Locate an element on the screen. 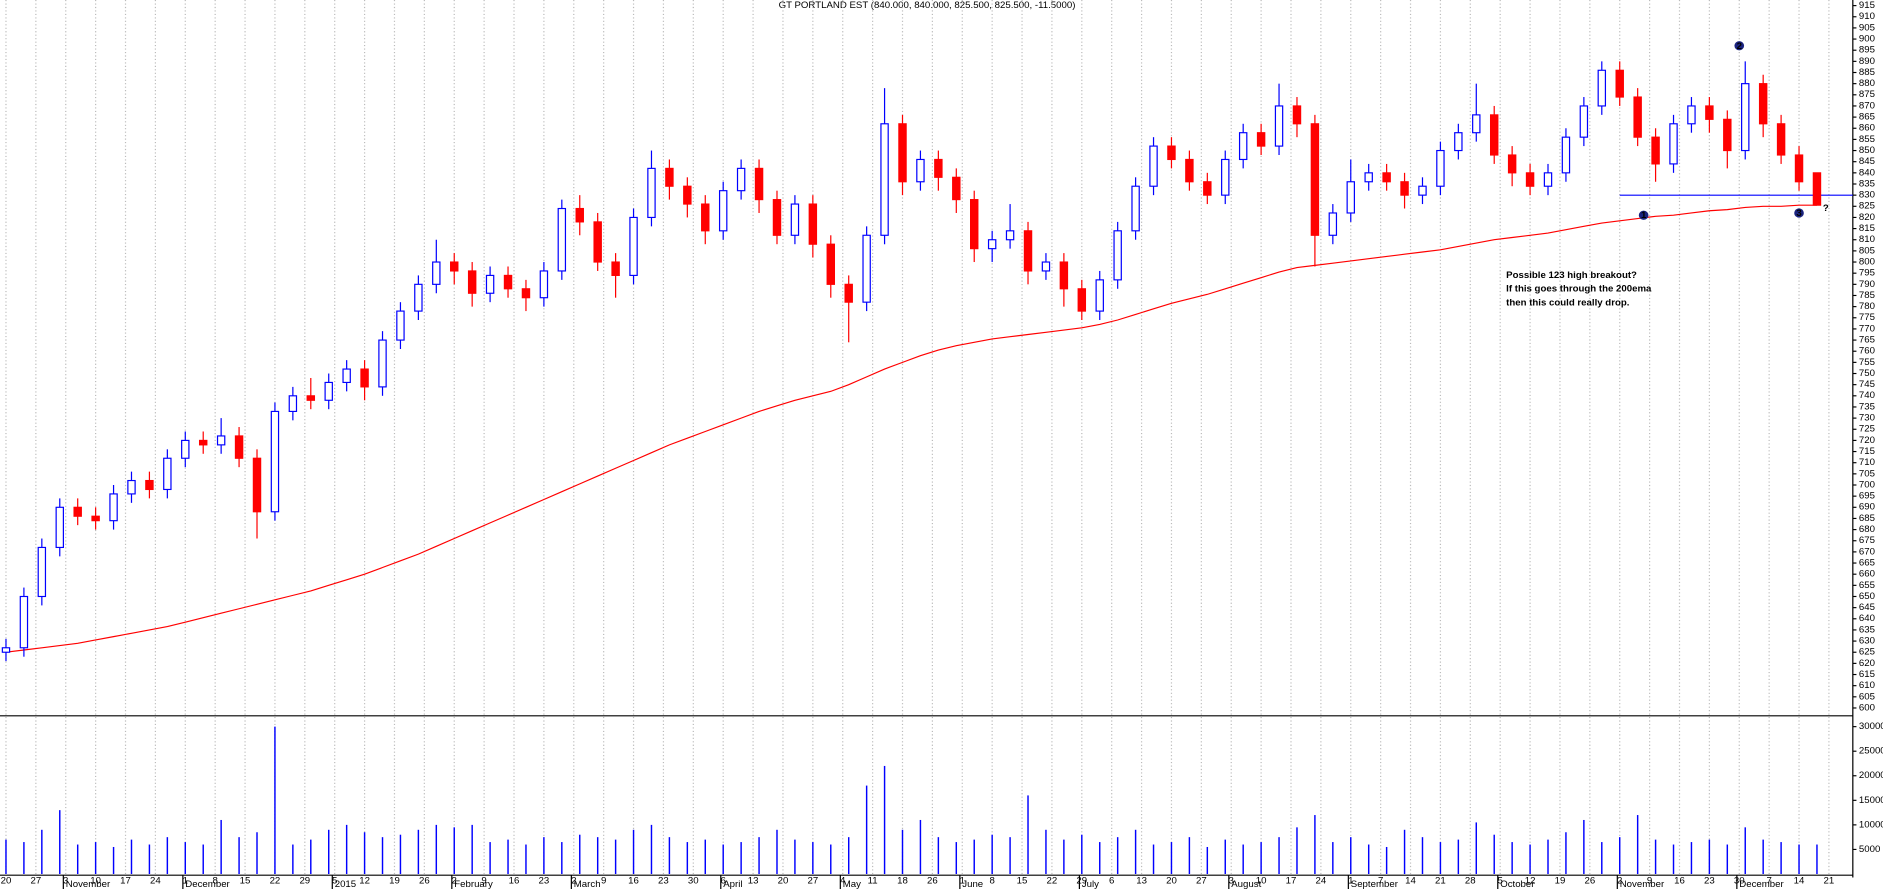 The width and height of the screenshot is (1883, 889). y-tick-label: 895 is located at coordinates (1867, 50).